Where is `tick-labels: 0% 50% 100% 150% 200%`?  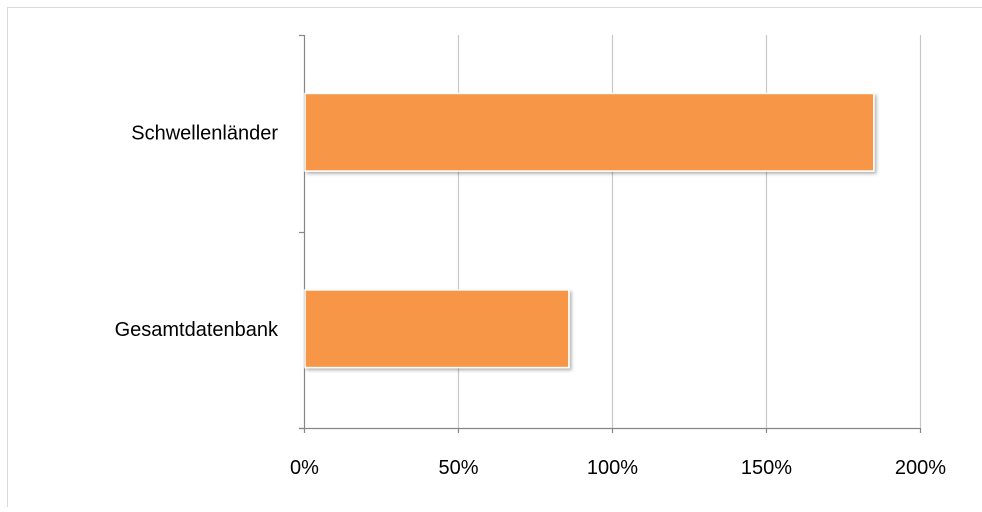 tick-labels: 0% 50% 100% 150% 200% is located at coordinates (618, 468).